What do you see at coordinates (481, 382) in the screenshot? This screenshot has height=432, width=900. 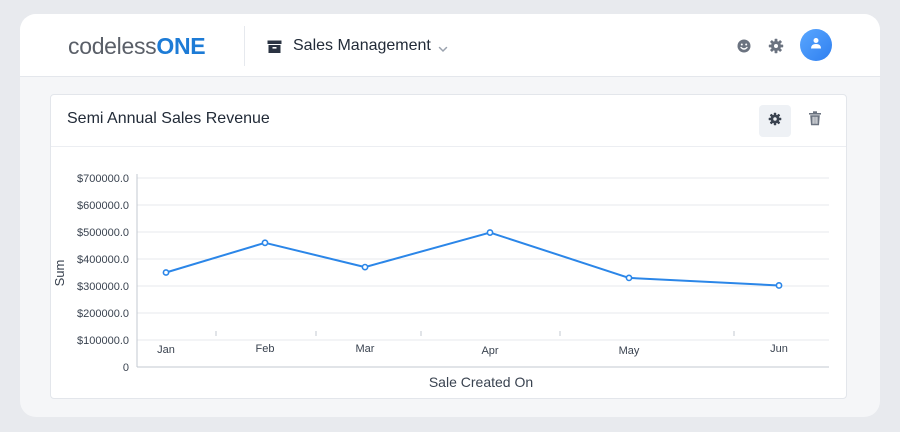 I see `x-axis-label: Sale Created On` at bounding box center [481, 382].